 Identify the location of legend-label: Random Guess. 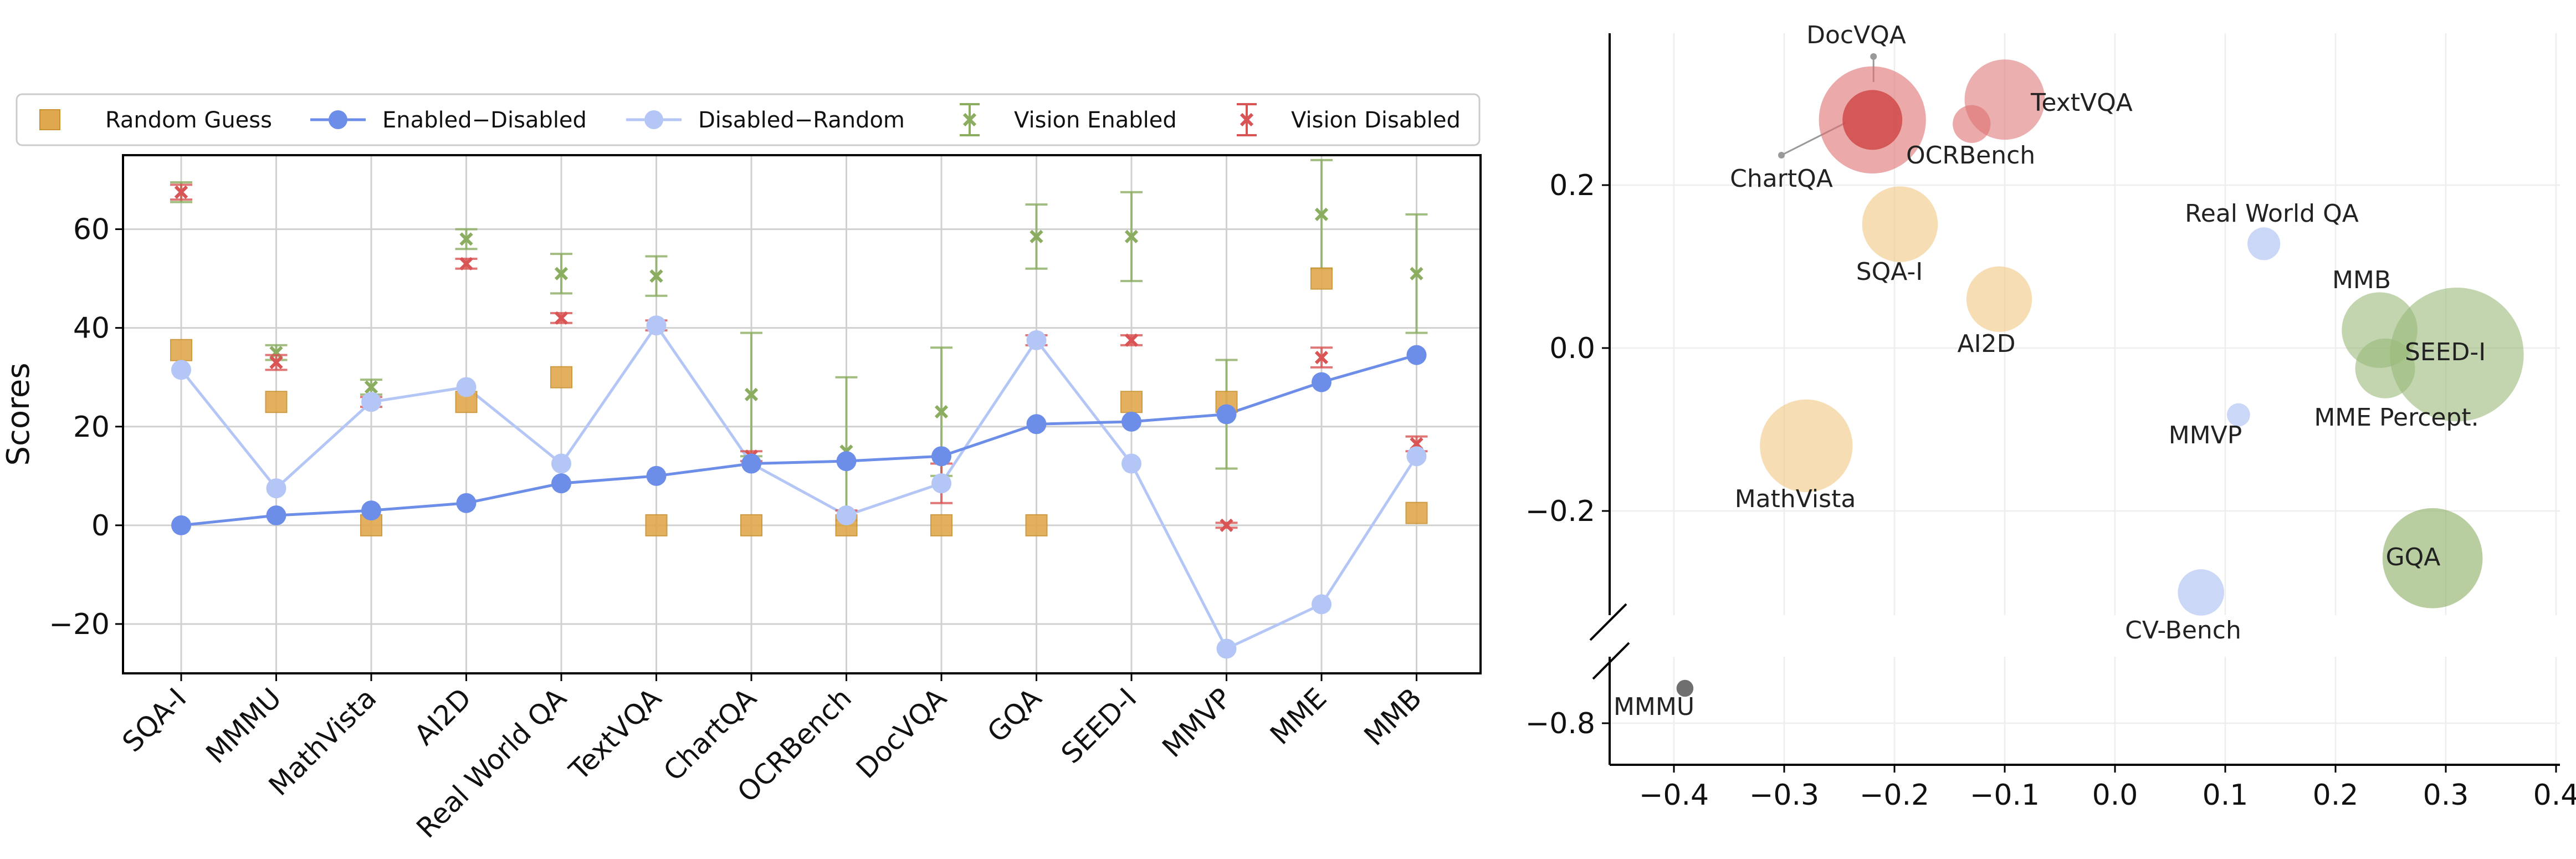
(188, 120).